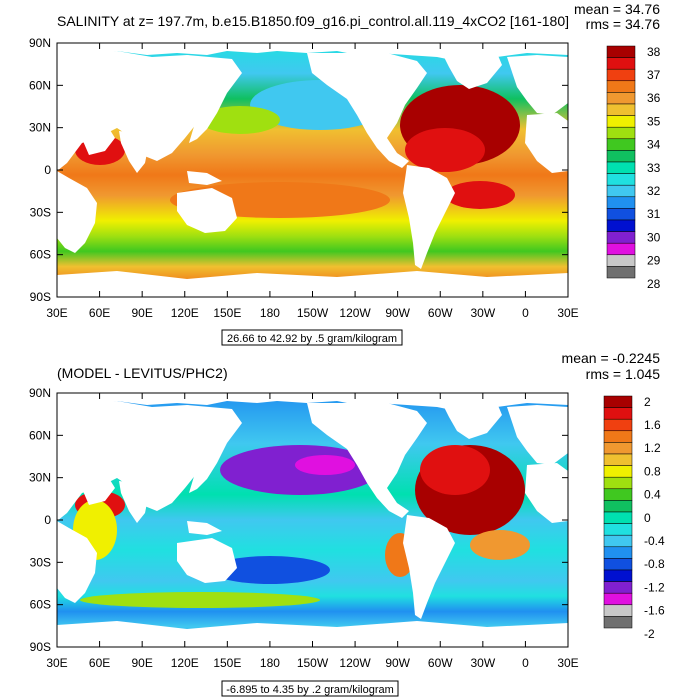  Describe the element at coordinates (99, 313) in the screenshot. I see `panel-1-x-tick-label: 60E` at that location.